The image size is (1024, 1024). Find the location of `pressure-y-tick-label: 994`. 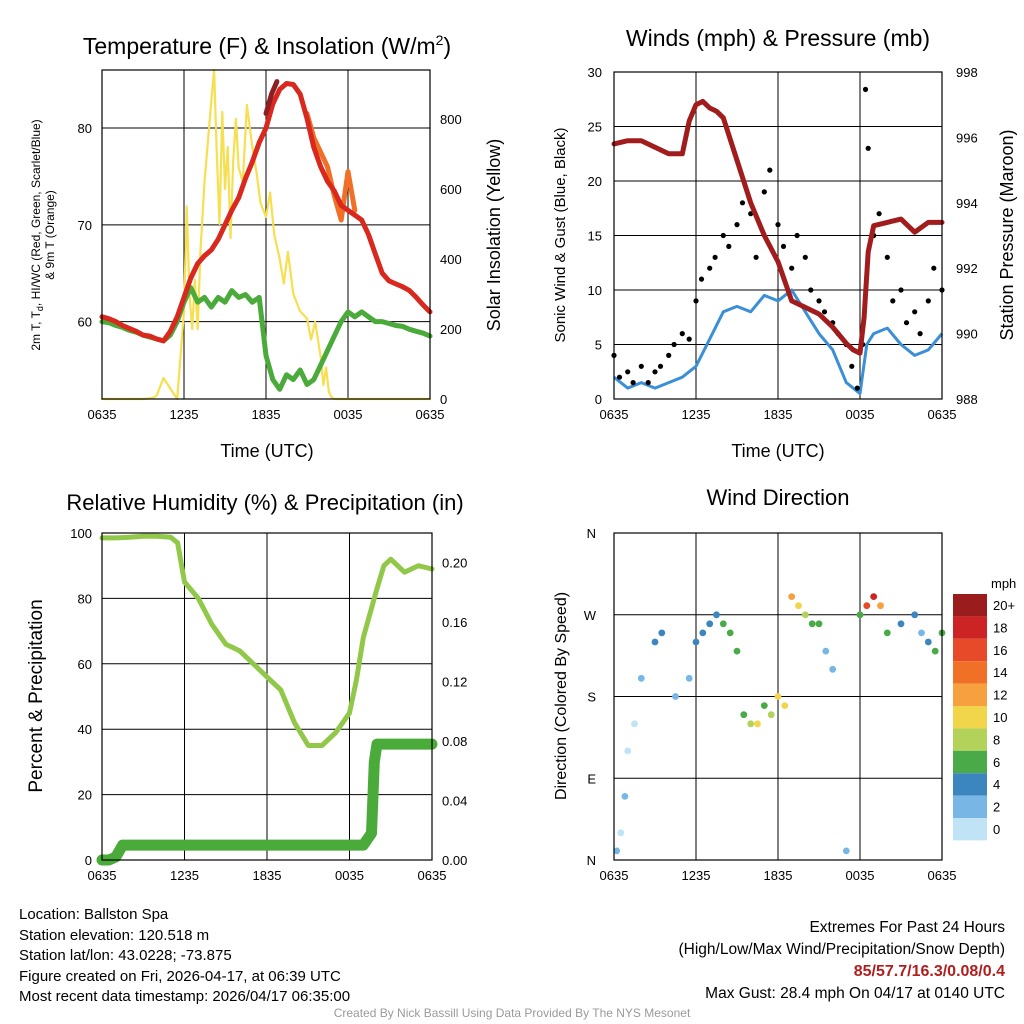

pressure-y-tick-label: 994 is located at coordinates (967, 203).